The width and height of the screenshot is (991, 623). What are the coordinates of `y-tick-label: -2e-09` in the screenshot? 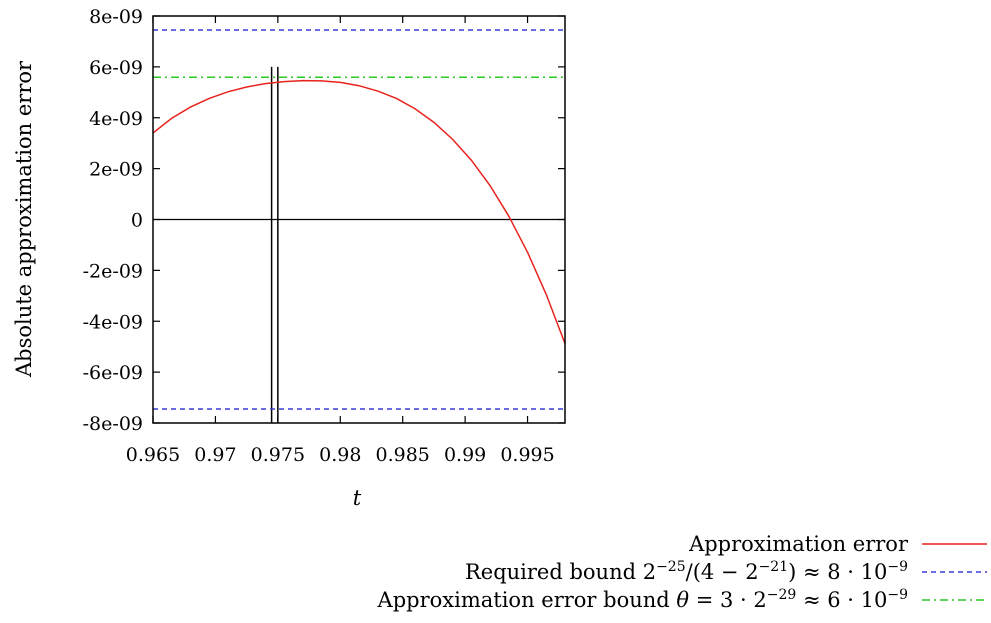 It's located at (113, 271).